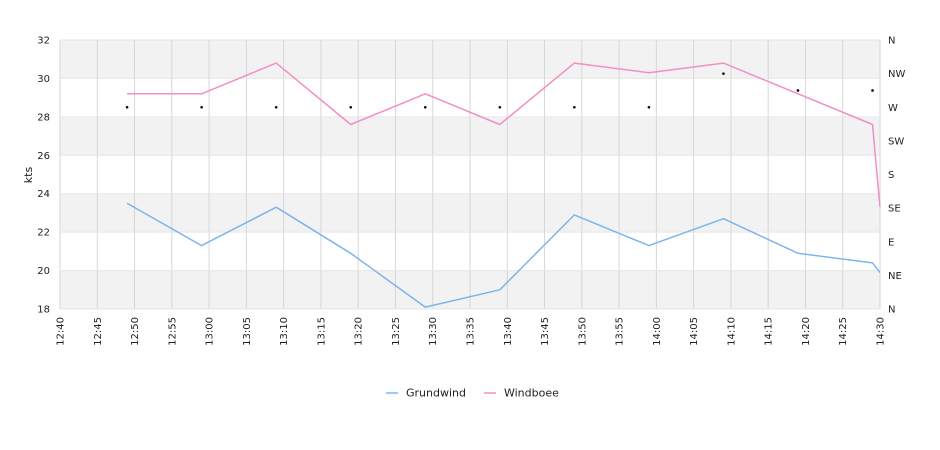 The height and width of the screenshot is (450, 940). I want to click on x-tick-label: 14:25, so click(843, 331).